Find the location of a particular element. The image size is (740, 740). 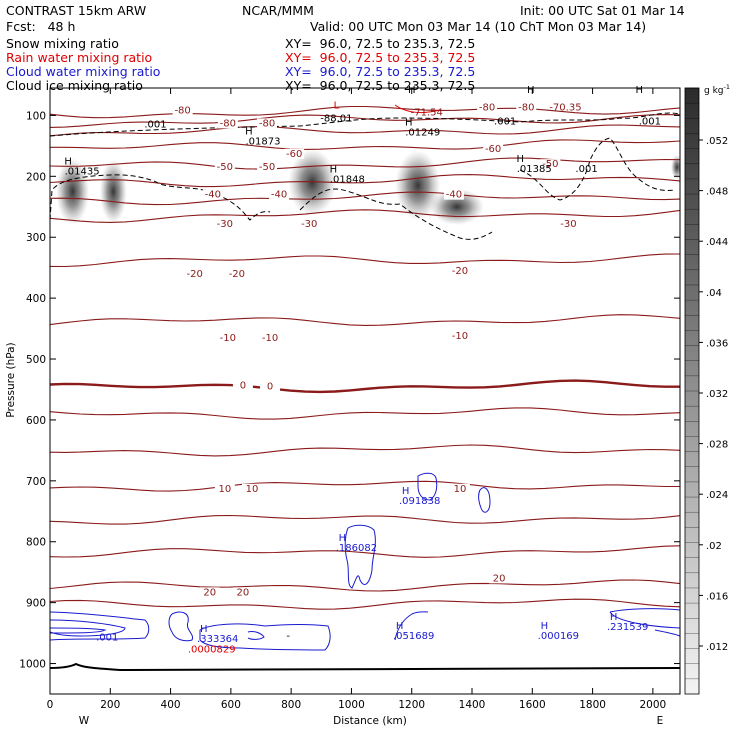

x-tick-label: 800 is located at coordinates (291, 705).